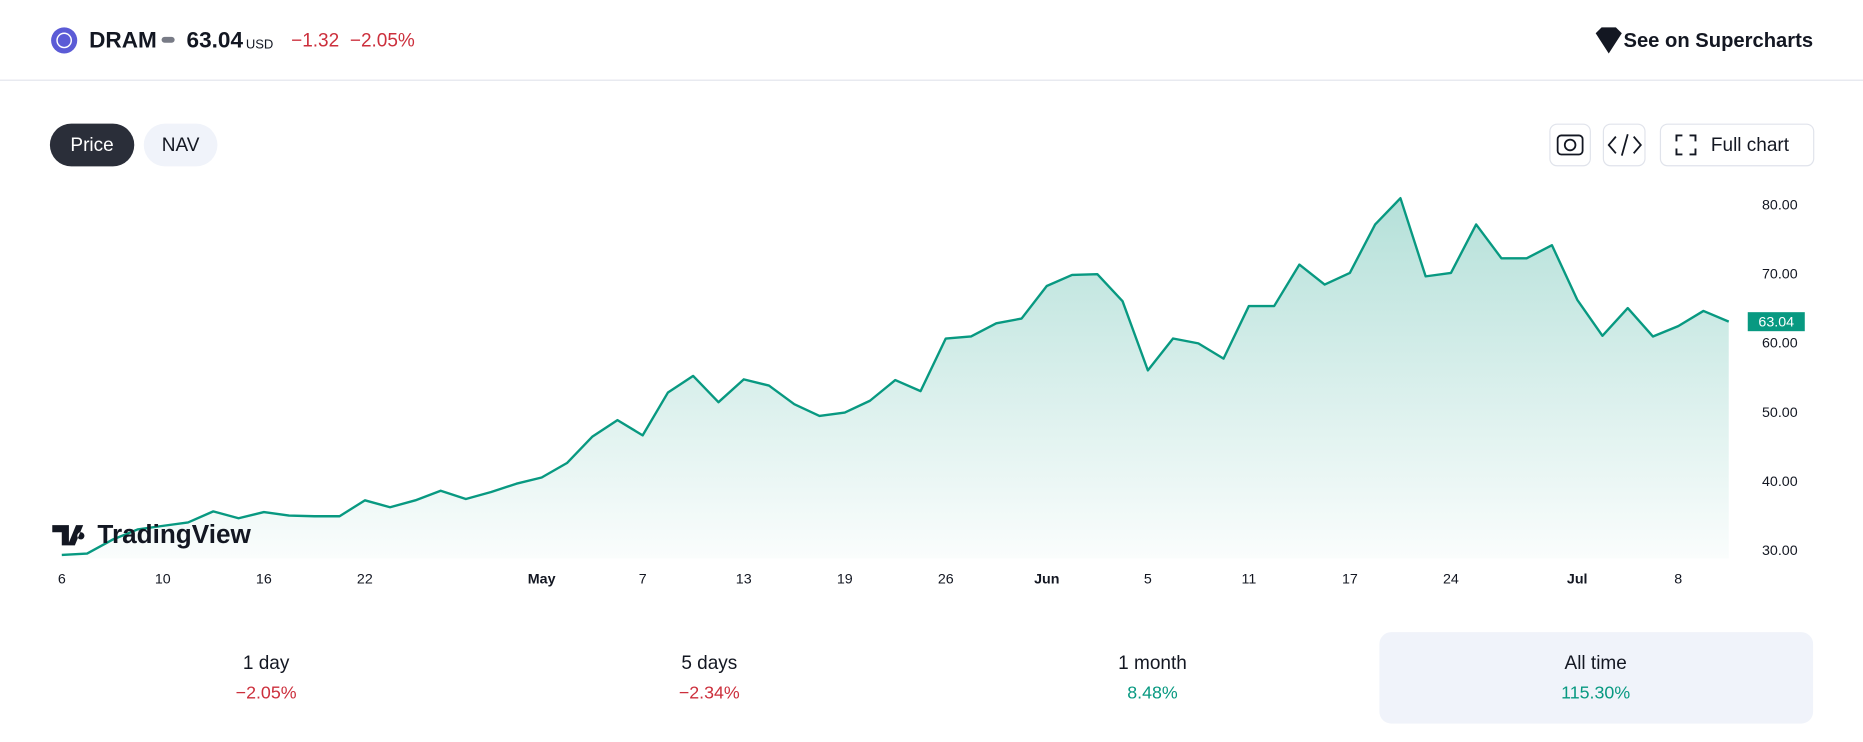  What do you see at coordinates (1595, 693) in the screenshot?
I see `stat-value: 115.30%` at bounding box center [1595, 693].